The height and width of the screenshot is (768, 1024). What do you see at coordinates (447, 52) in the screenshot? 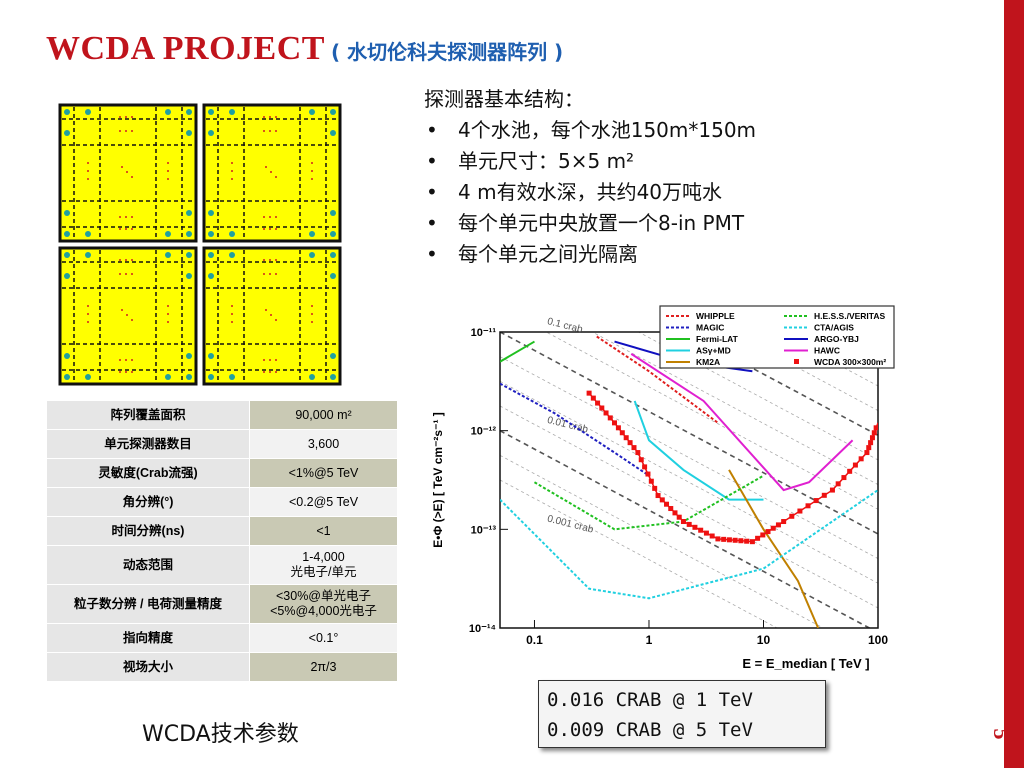
I see `title-subtitle: ( 水切伦科夫探测器阵列 )` at bounding box center [447, 52].